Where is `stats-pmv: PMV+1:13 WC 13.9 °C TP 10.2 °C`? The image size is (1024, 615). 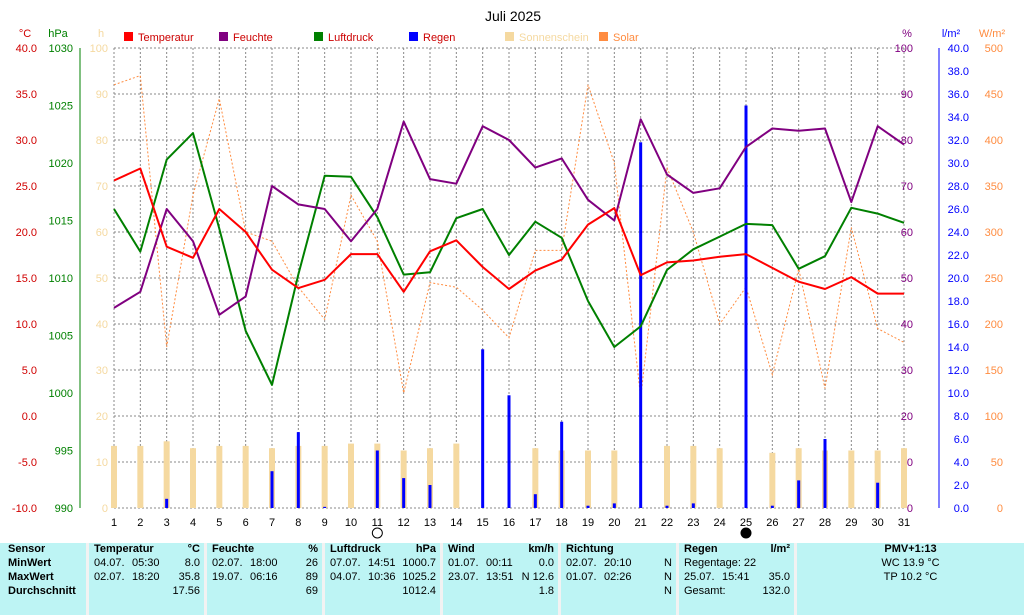 stats-pmv: PMV+1:13 WC 13.9 °C TP 10.2 °C is located at coordinates (910, 579).